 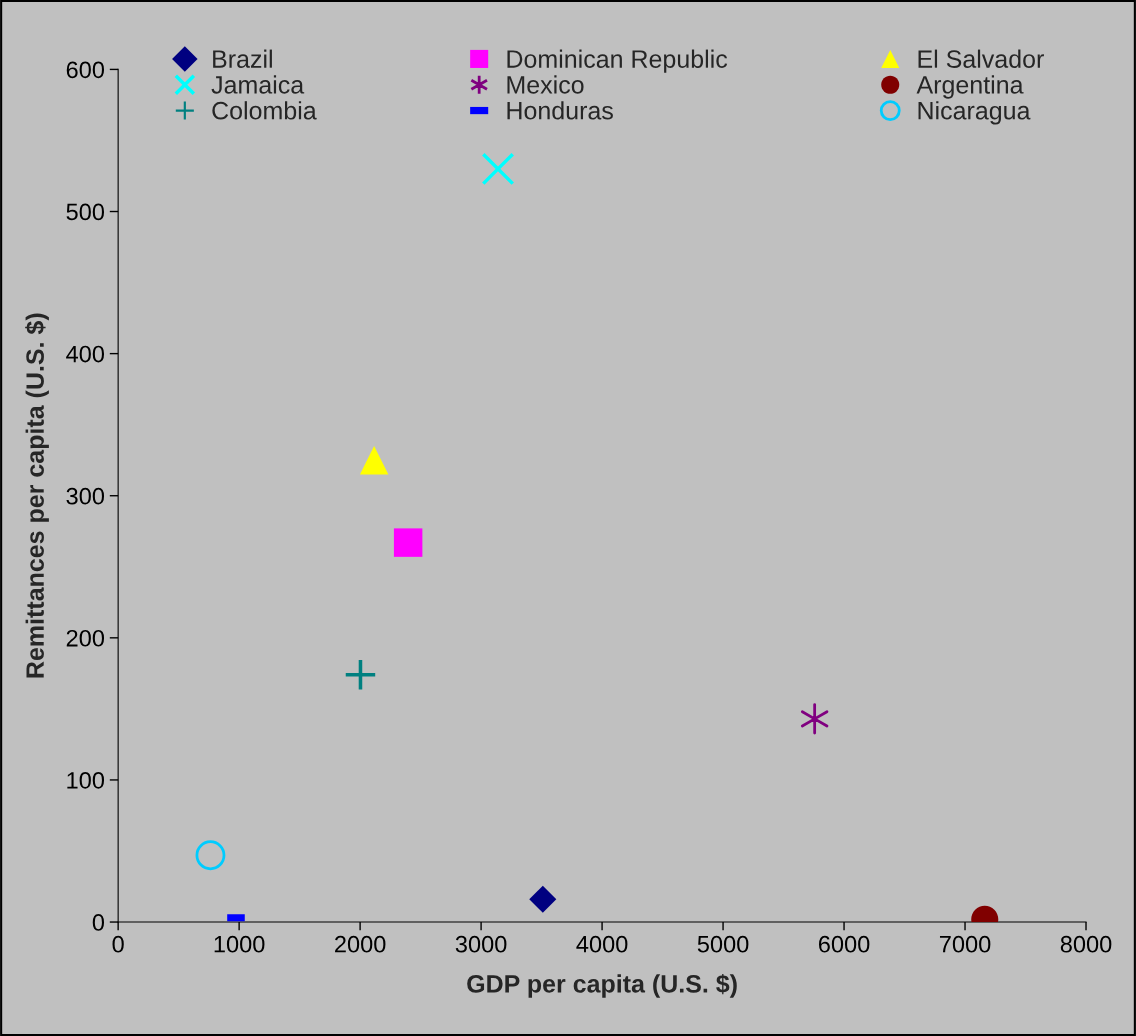 I want to click on x-tick-label: 7000, so click(x=965, y=944).